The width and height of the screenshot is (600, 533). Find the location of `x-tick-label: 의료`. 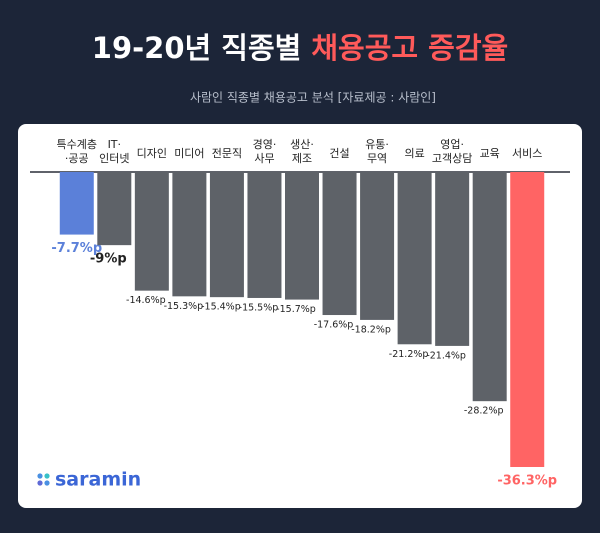

x-tick-label: 의료 is located at coordinates (414, 153).